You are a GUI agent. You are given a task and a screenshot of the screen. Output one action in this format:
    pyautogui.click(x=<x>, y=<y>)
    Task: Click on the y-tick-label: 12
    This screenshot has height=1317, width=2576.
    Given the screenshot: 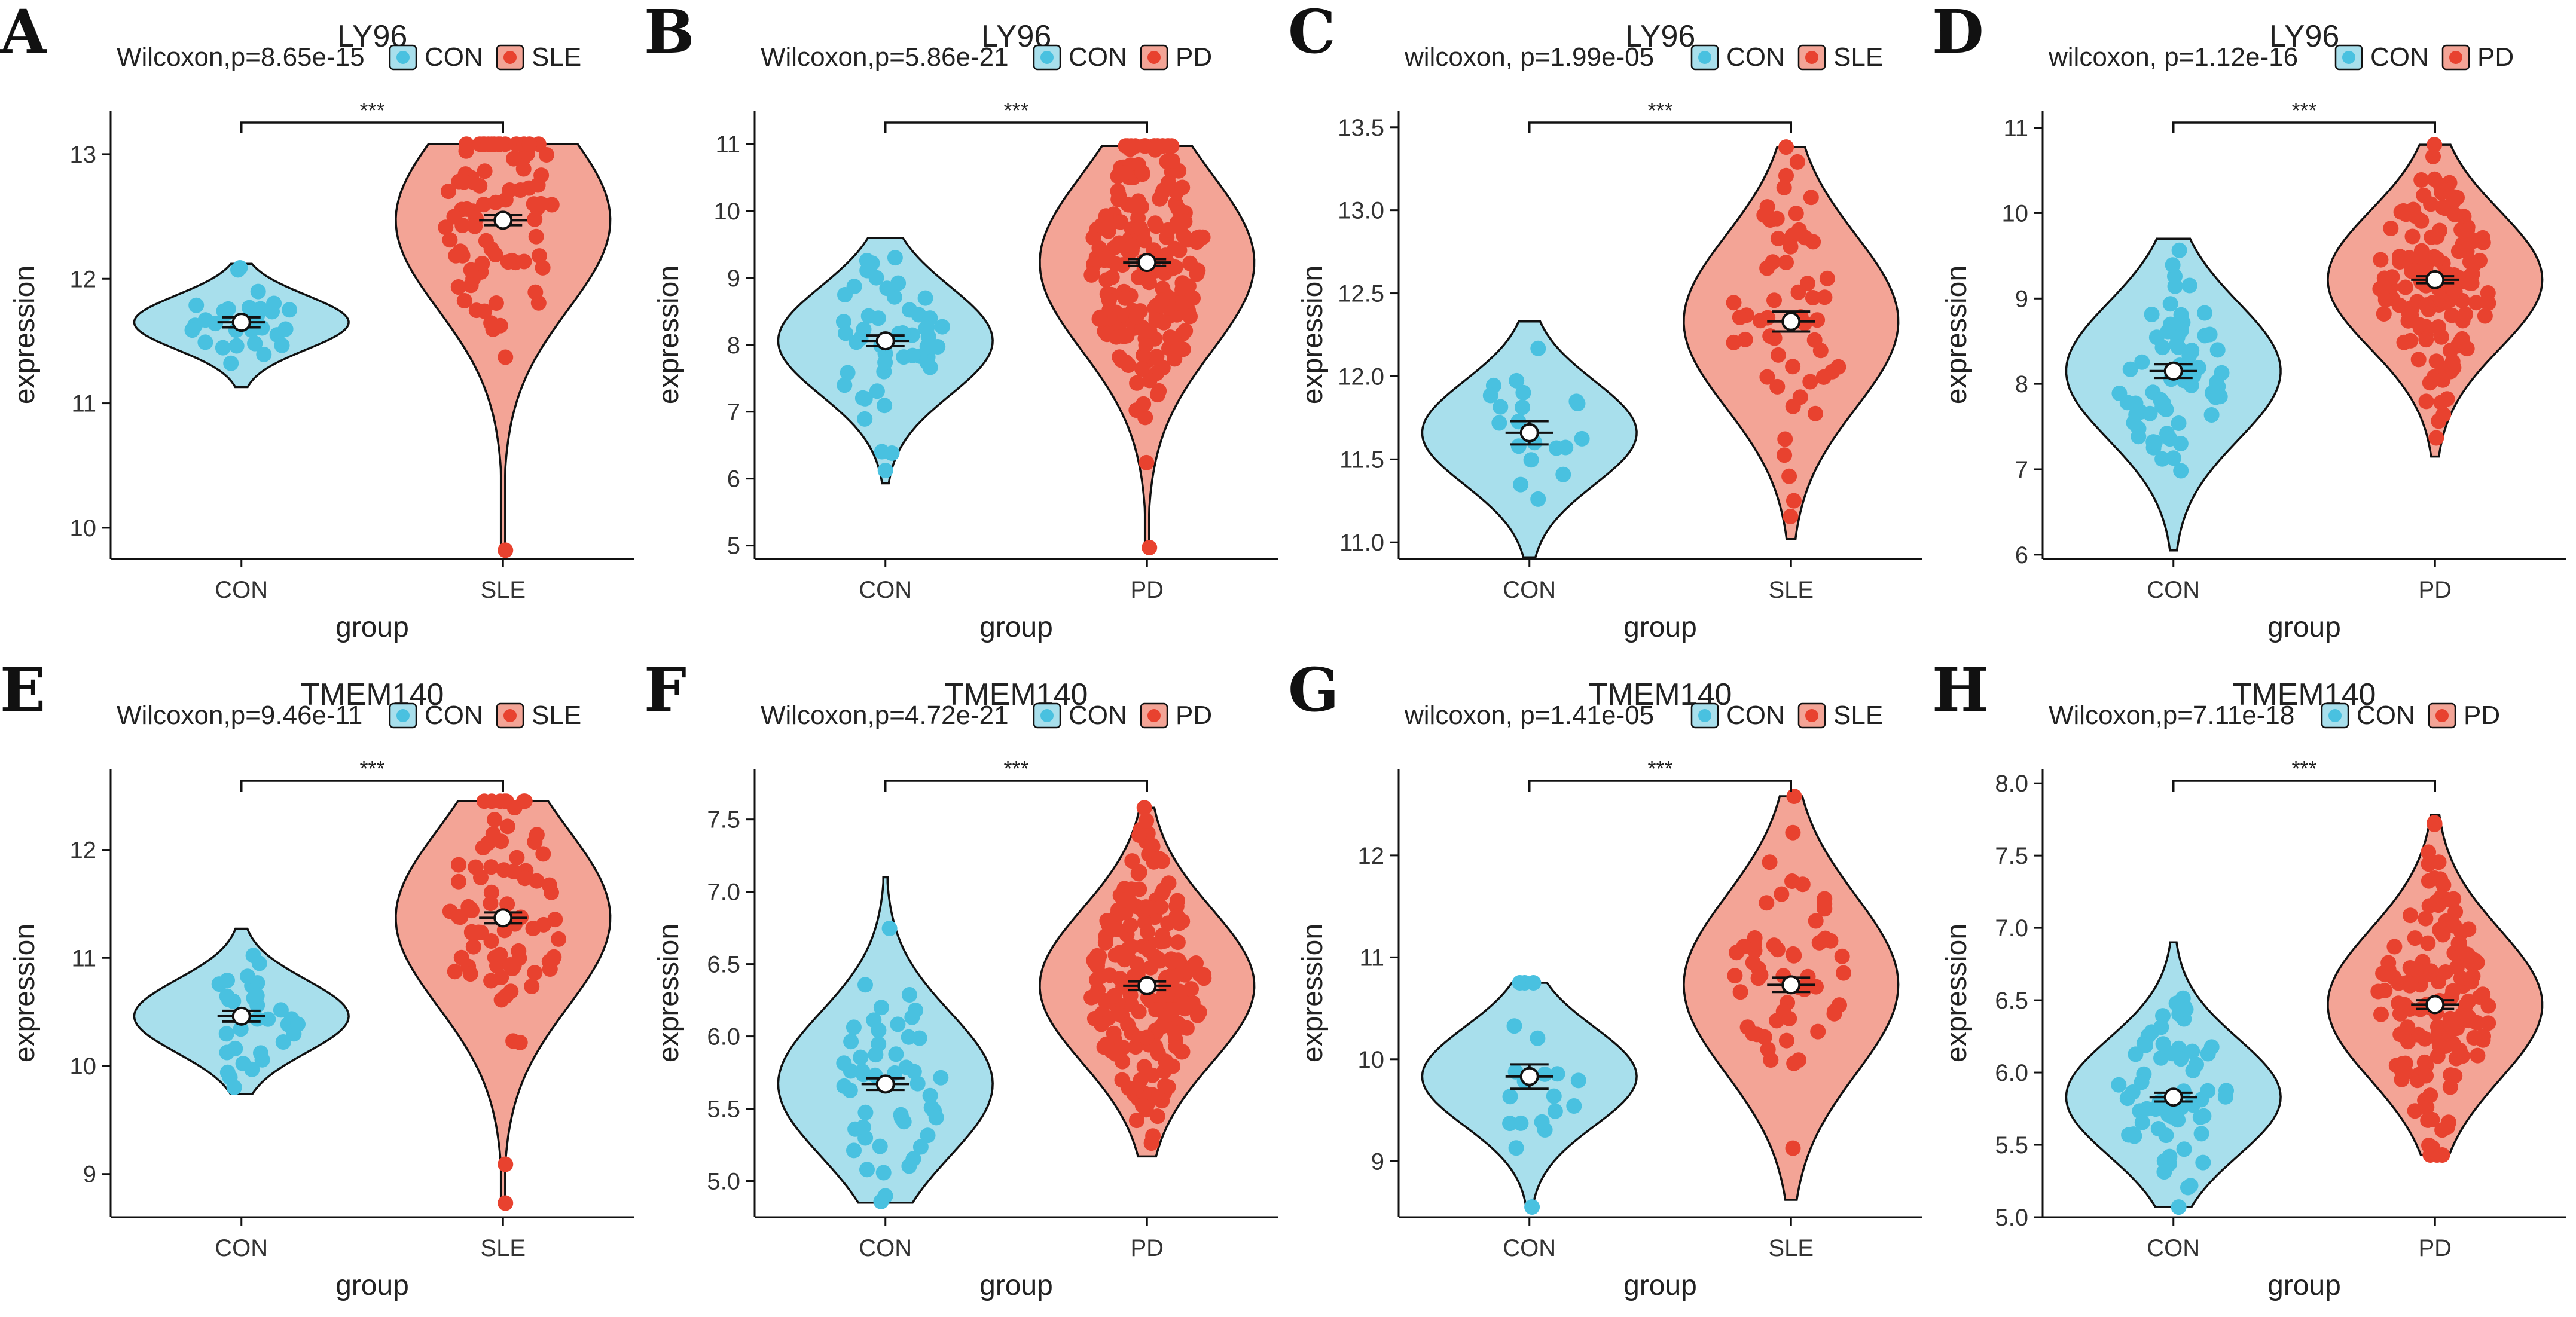 What is the action you would take?
    pyautogui.click(x=83, y=279)
    